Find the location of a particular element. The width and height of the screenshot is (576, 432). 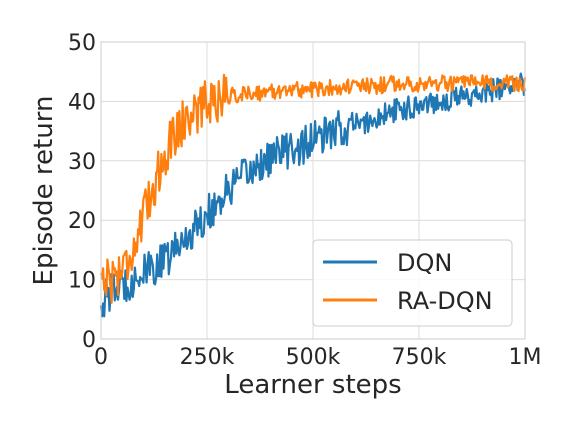

x-tick-label-0: 0 is located at coordinates (101, 357).